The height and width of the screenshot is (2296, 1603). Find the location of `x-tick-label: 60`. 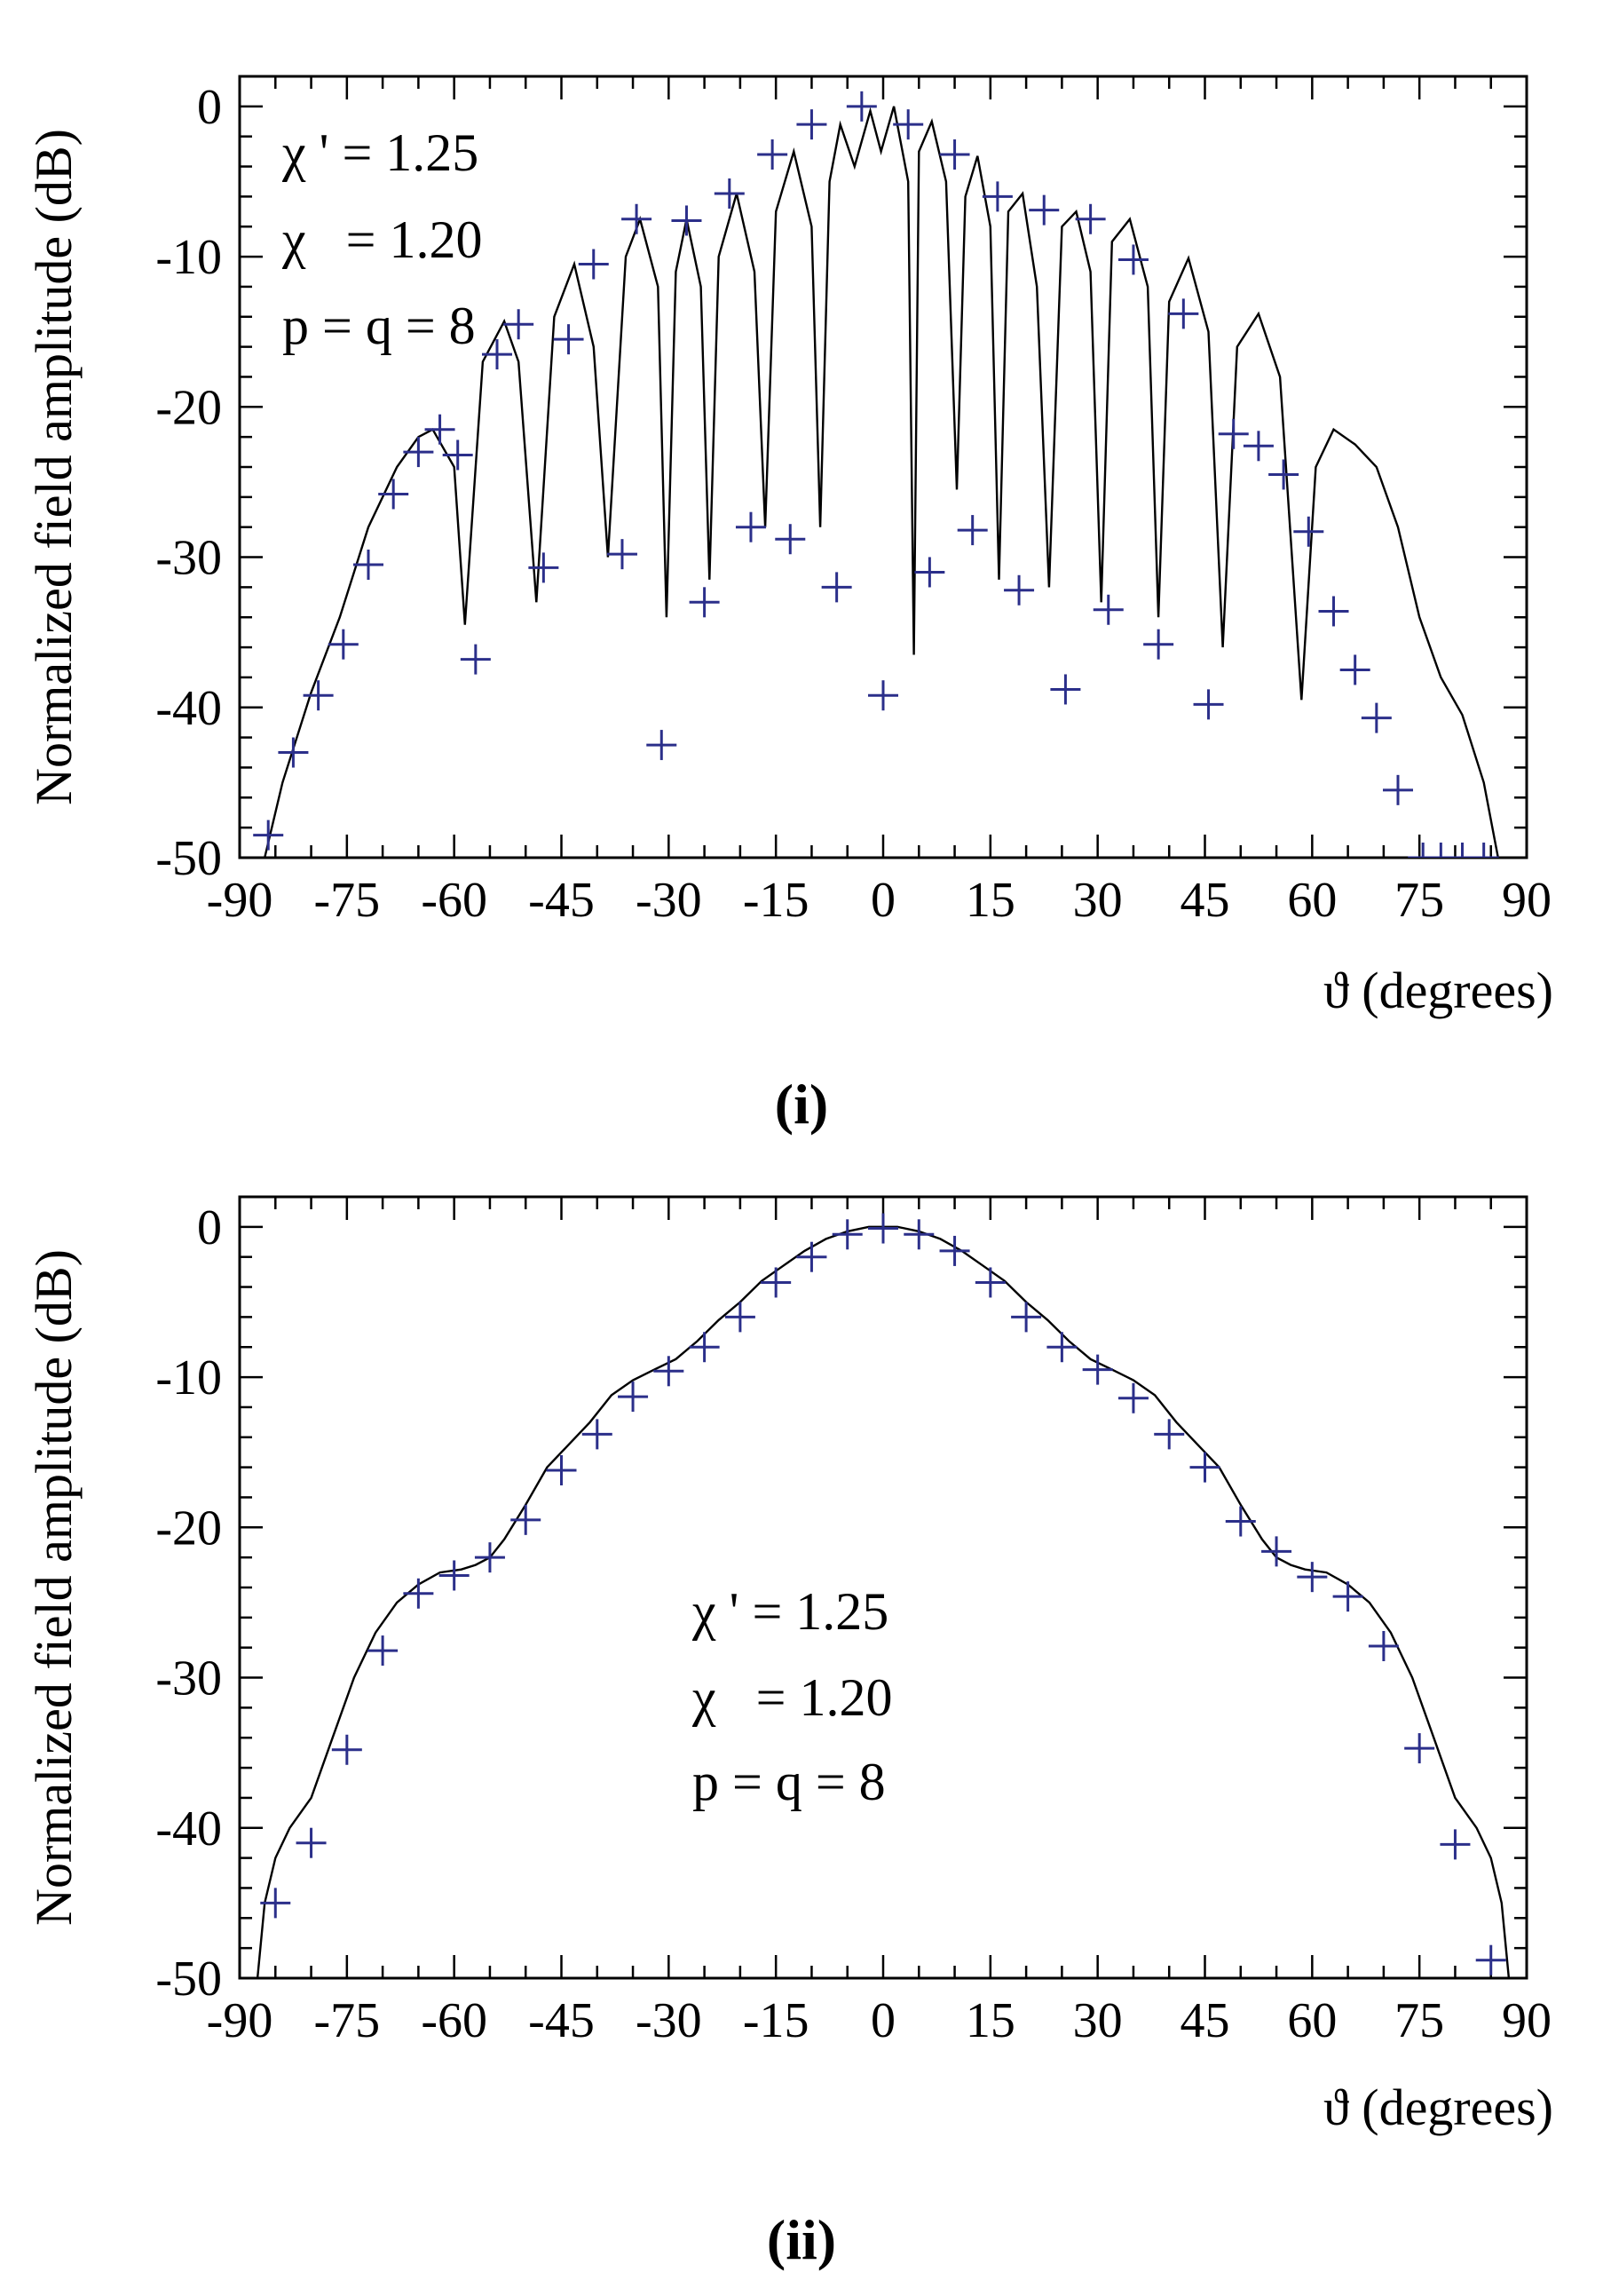

x-tick-label: 60 is located at coordinates (1312, 2020).